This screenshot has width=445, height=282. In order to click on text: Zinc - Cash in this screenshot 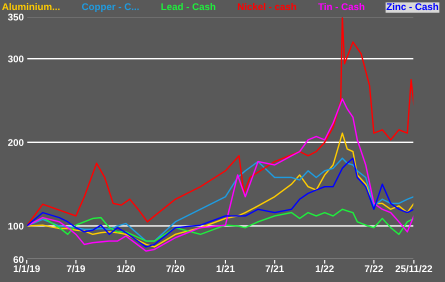, I will do `click(412, 6)`.